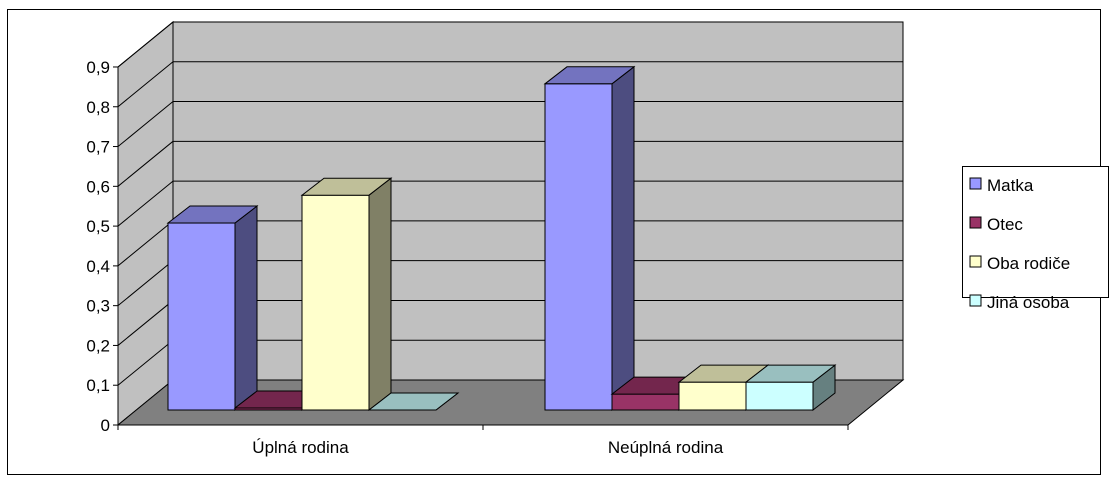  What do you see at coordinates (1028, 302) in the screenshot?
I see `legend-label: Jiná osoba` at bounding box center [1028, 302].